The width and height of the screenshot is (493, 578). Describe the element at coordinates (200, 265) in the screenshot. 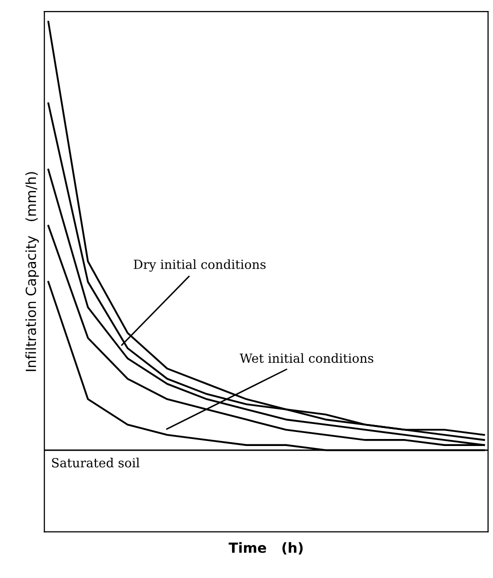

I see `annotation: Dry initial conditions` at that location.